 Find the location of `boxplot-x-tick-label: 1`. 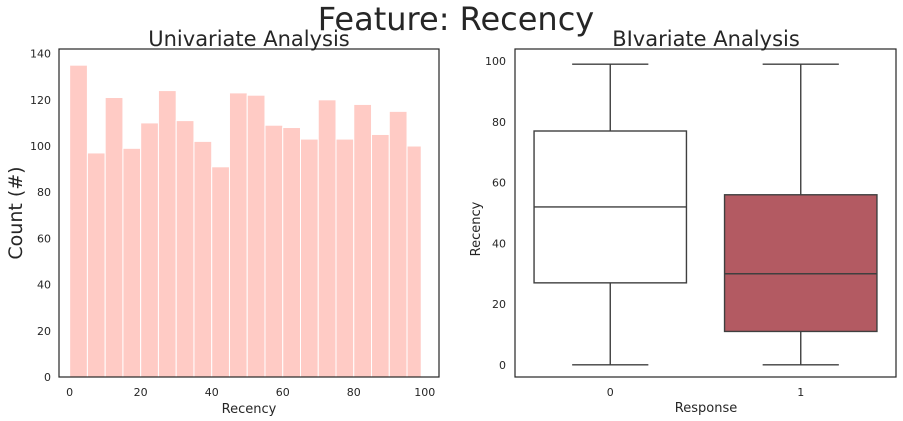

boxplot-x-tick-label: 1 is located at coordinates (800, 392).